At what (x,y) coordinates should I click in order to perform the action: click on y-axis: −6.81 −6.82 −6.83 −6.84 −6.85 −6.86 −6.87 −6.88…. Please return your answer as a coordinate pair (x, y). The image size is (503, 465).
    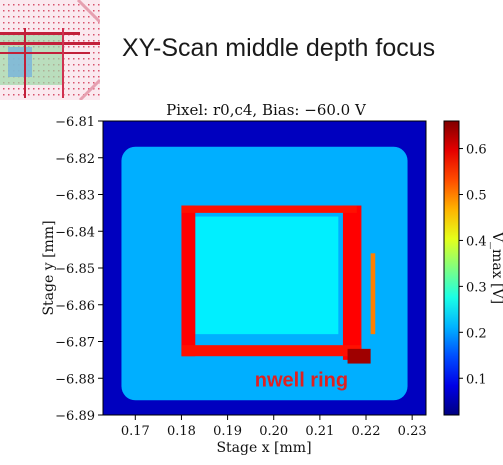
    Looking at the image, I should click on (79, 269).